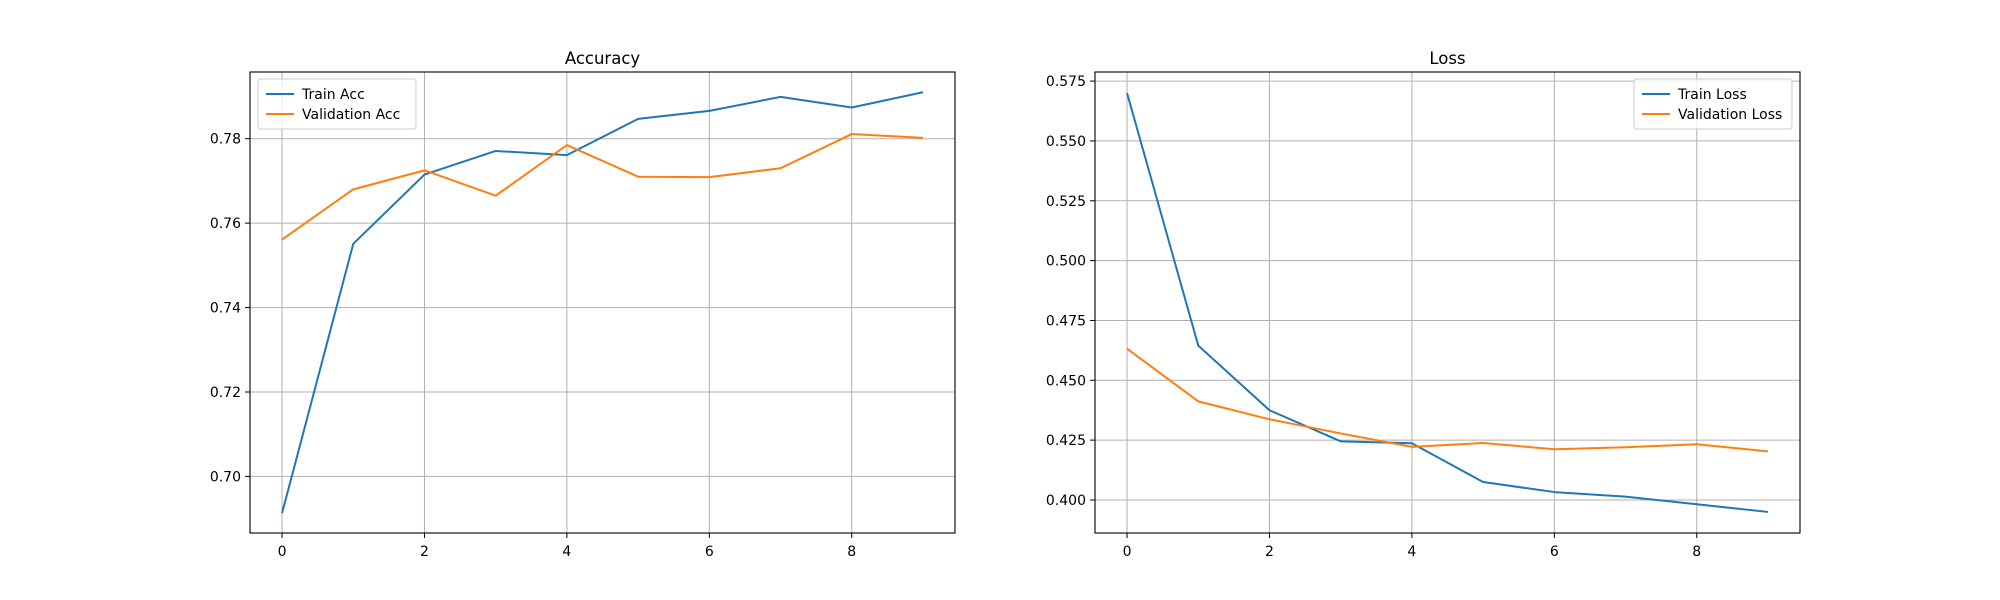  What do you see at coordinates (1447, 400) in the screenshot?
I see `validation-loss-line` at bounding box center [1447, 400].